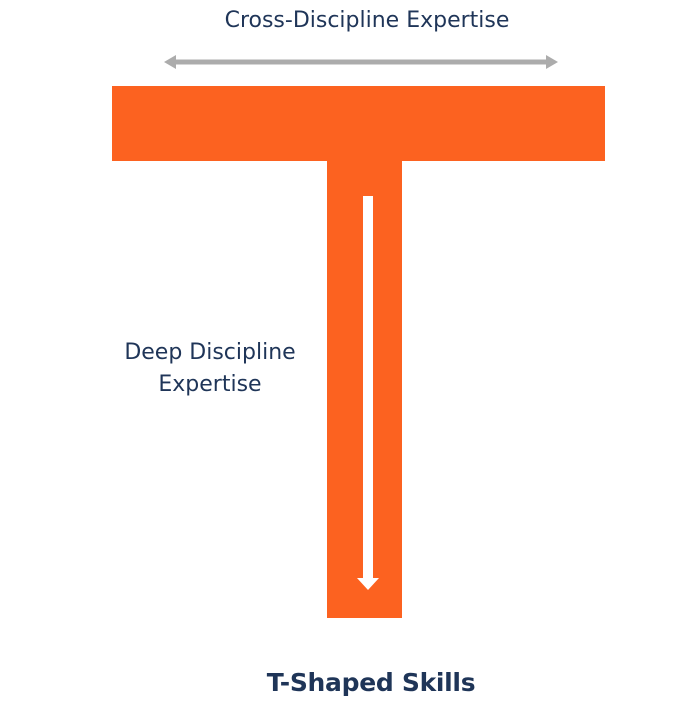 The width and height of the screenshot is (694, 723). Describe the element at coordinates (368, 584) in the screenshot. I see `vertical-arrow-head` at that location.